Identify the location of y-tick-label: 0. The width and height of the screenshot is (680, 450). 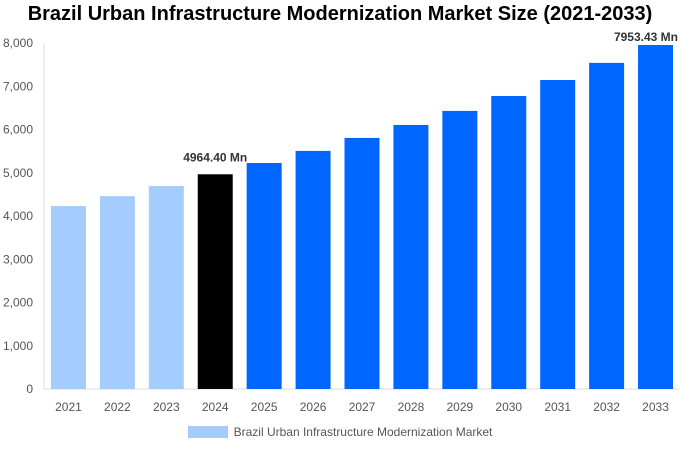
(29, 389).